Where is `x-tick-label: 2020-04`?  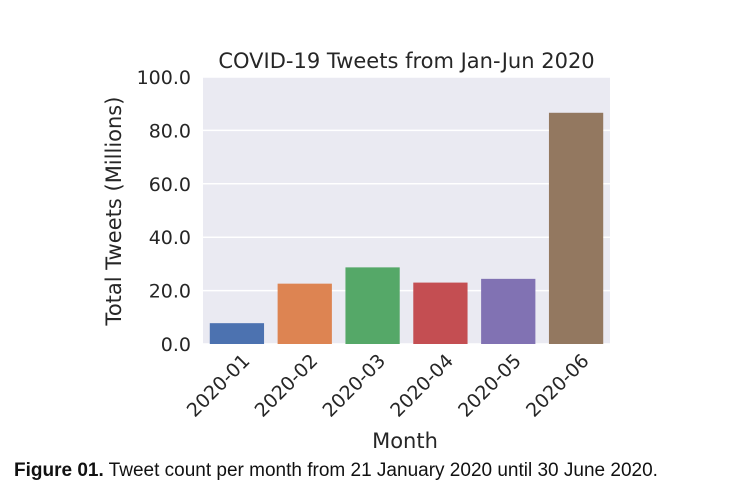
x-tick-label: 2020-04 is located at coordinates (422, 386).